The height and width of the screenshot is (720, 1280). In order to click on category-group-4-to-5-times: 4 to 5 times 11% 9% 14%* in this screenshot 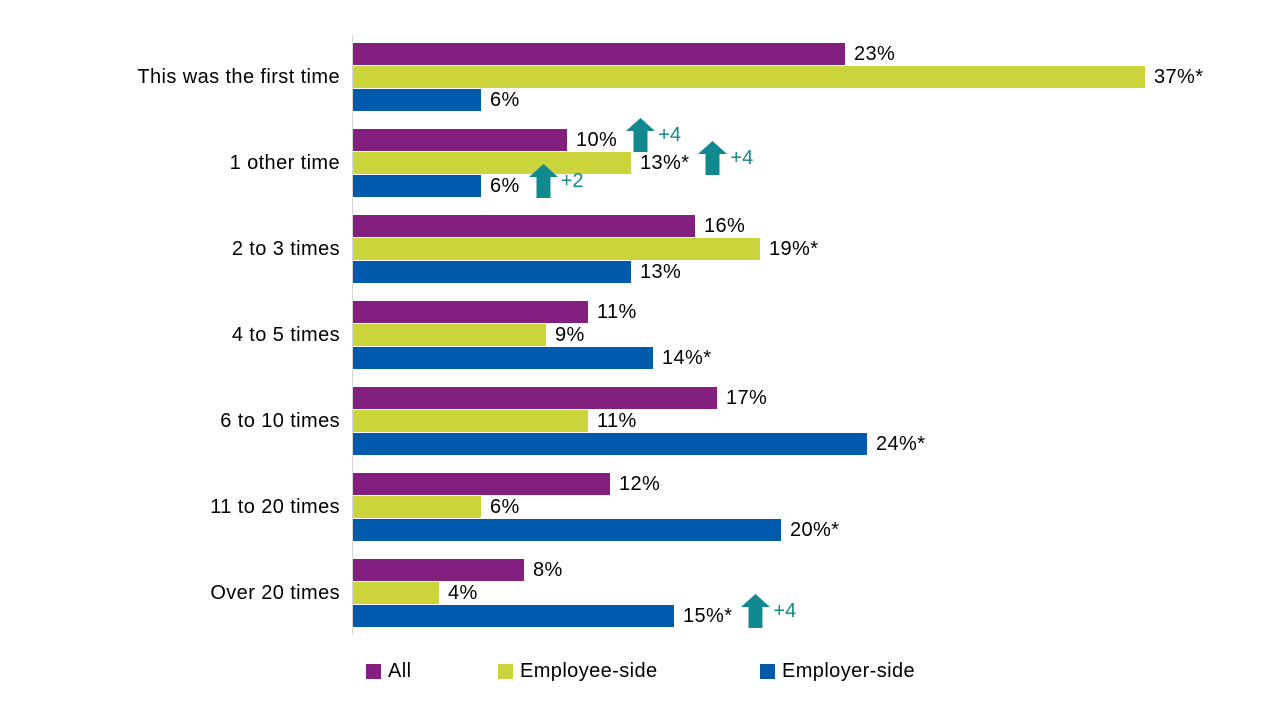, I will do `click(601, 335)`.